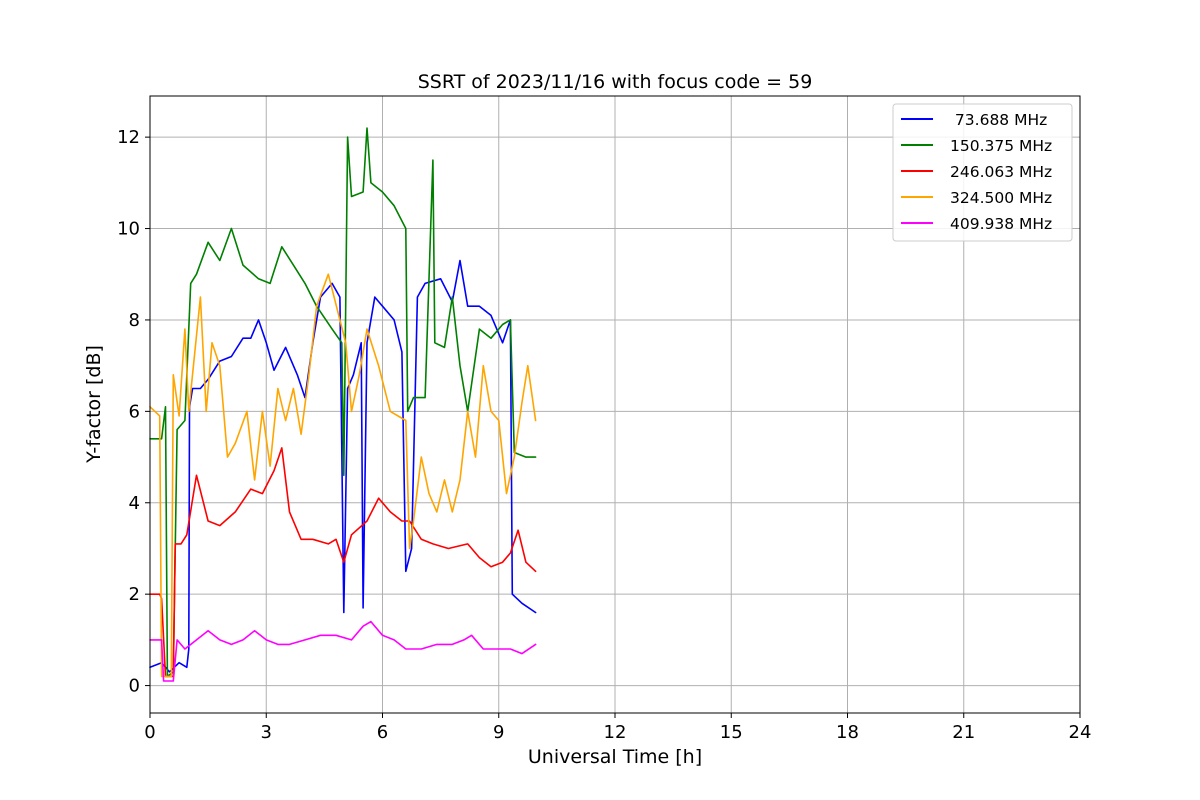 The height and width of the screenshot is (800, 1200). Describe the element at coordinates (998, 120) in the screenshot. I see `legend-label: 73.688 MHz` at that location.